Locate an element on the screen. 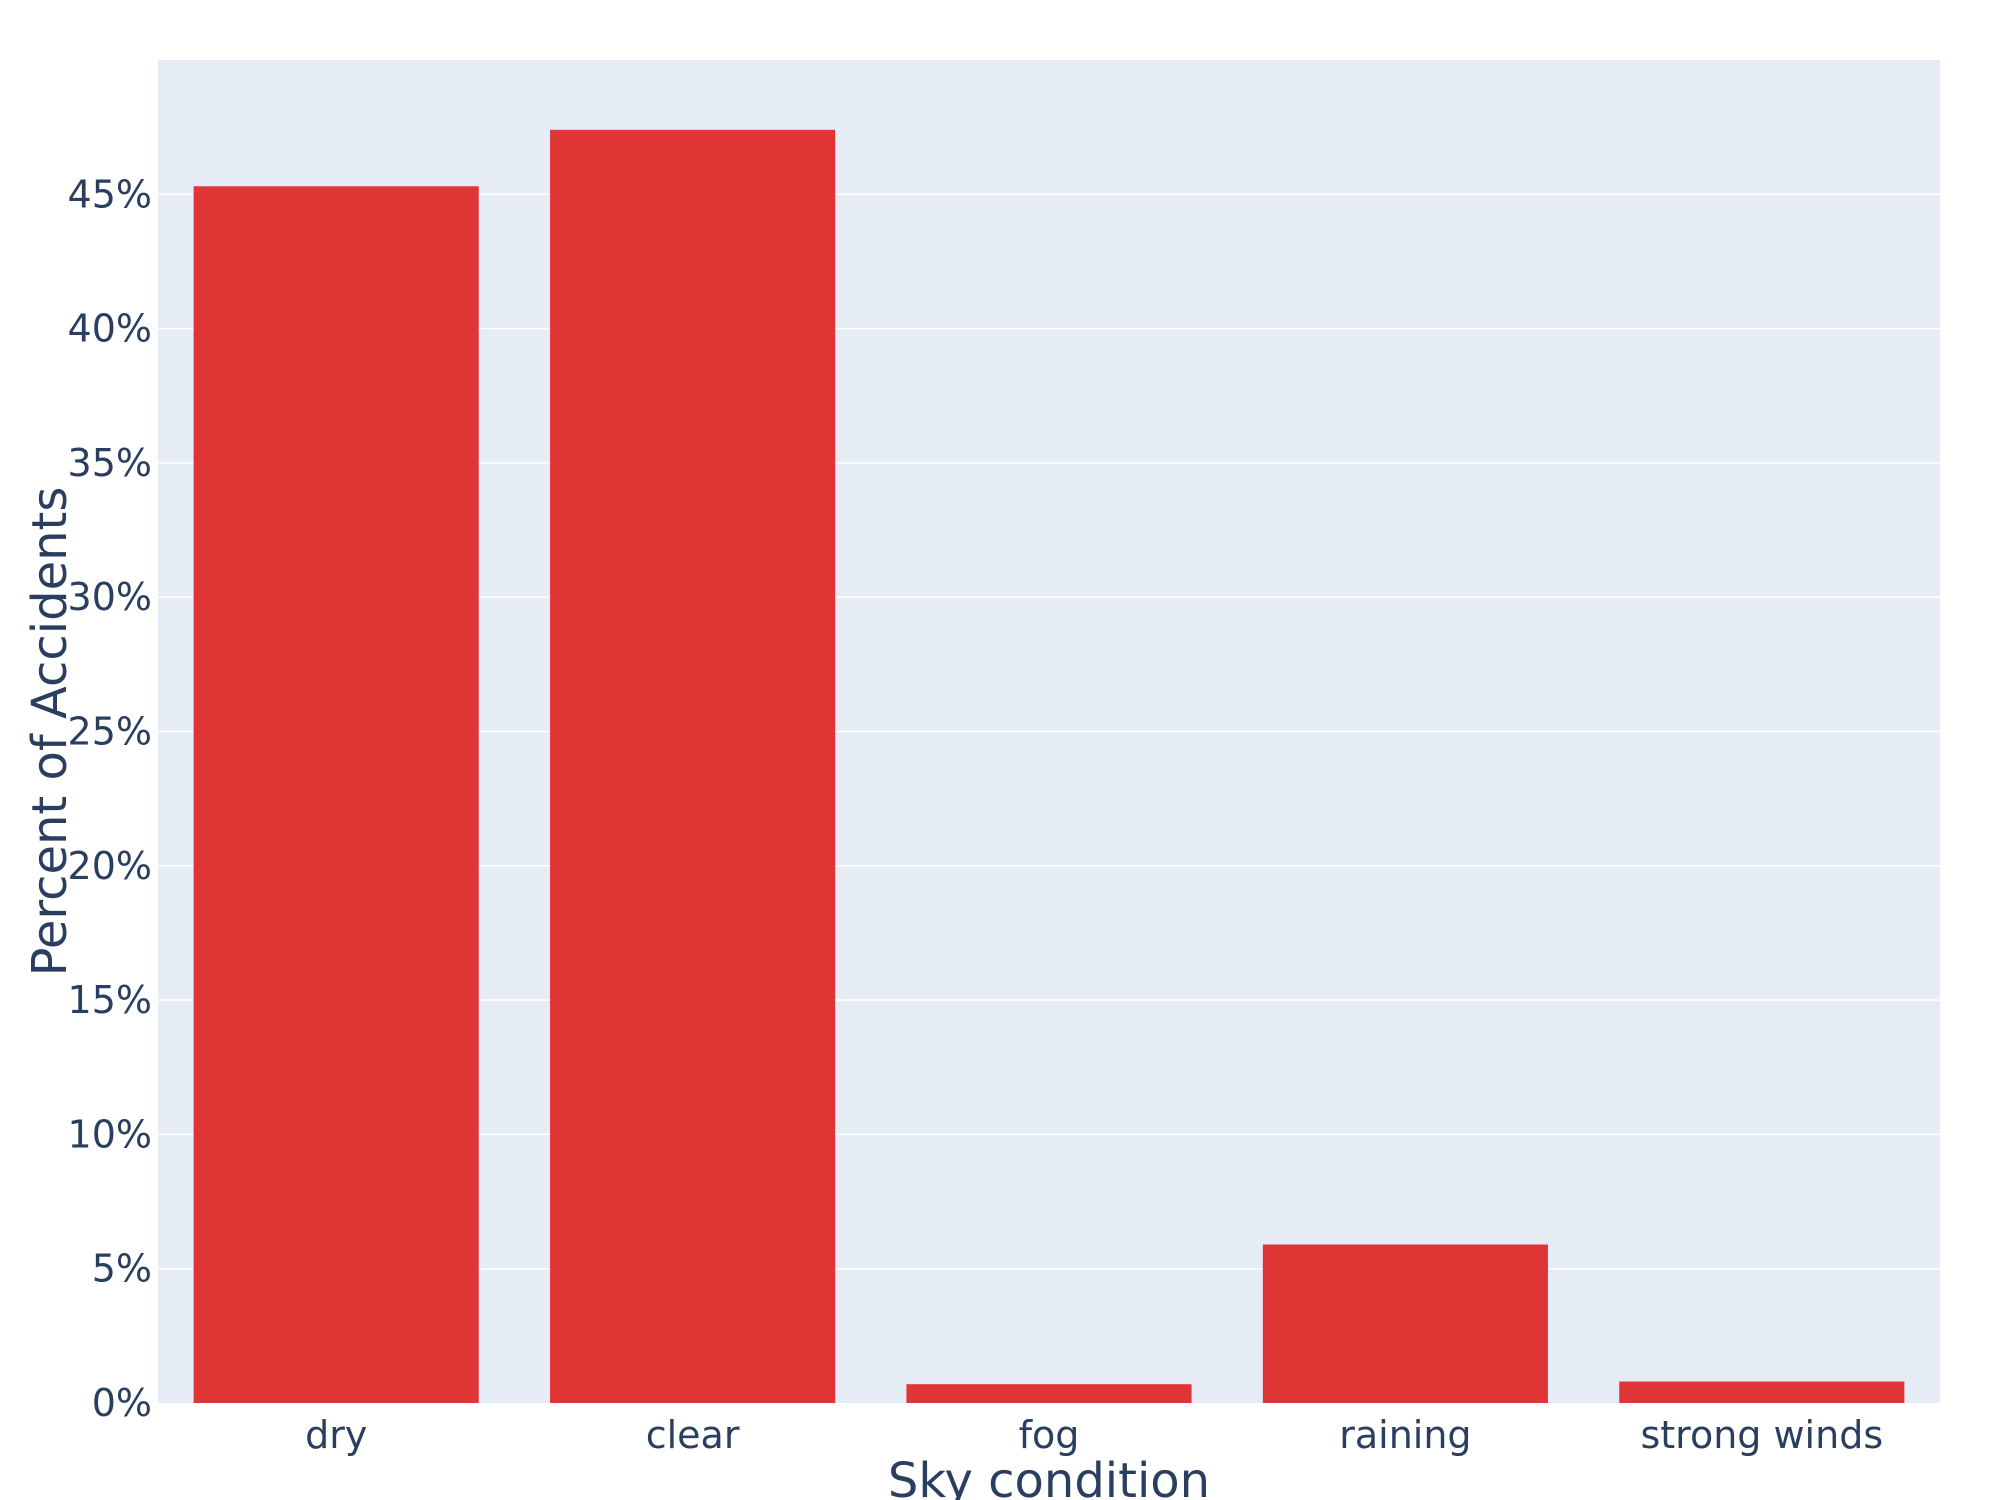 This screenshot has width=2000, height=1500. x-tick-label: raining is located at coordinates (1405, 1435).